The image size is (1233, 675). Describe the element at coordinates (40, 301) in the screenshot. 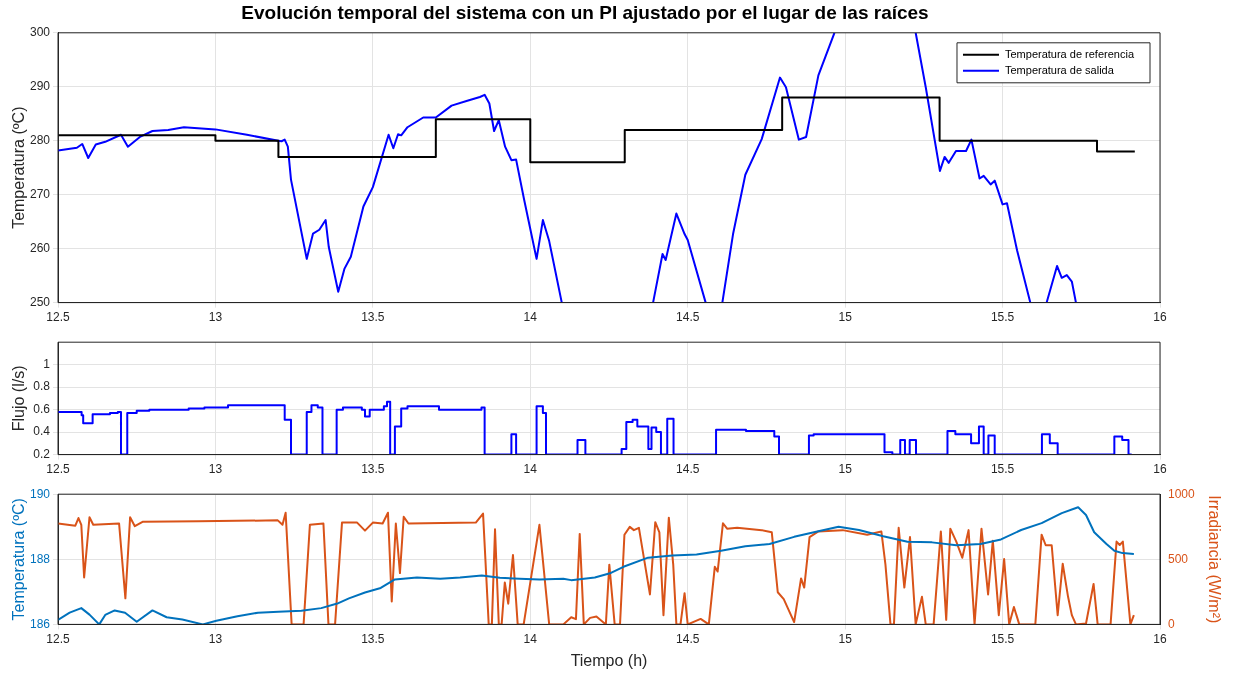

I see `y-tick-label: 250` at that location.